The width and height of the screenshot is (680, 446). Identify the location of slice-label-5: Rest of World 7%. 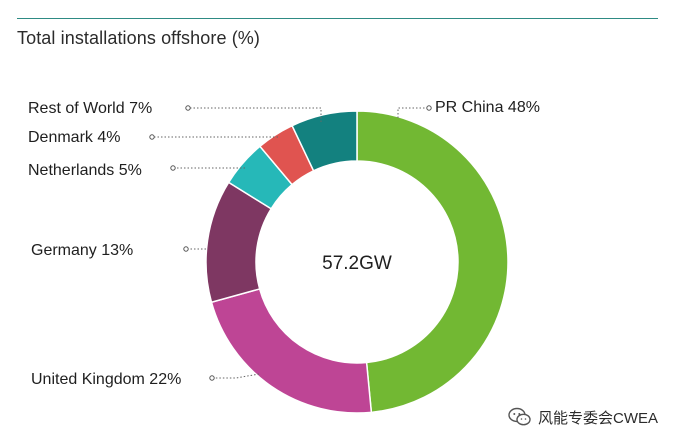
(90, 108).